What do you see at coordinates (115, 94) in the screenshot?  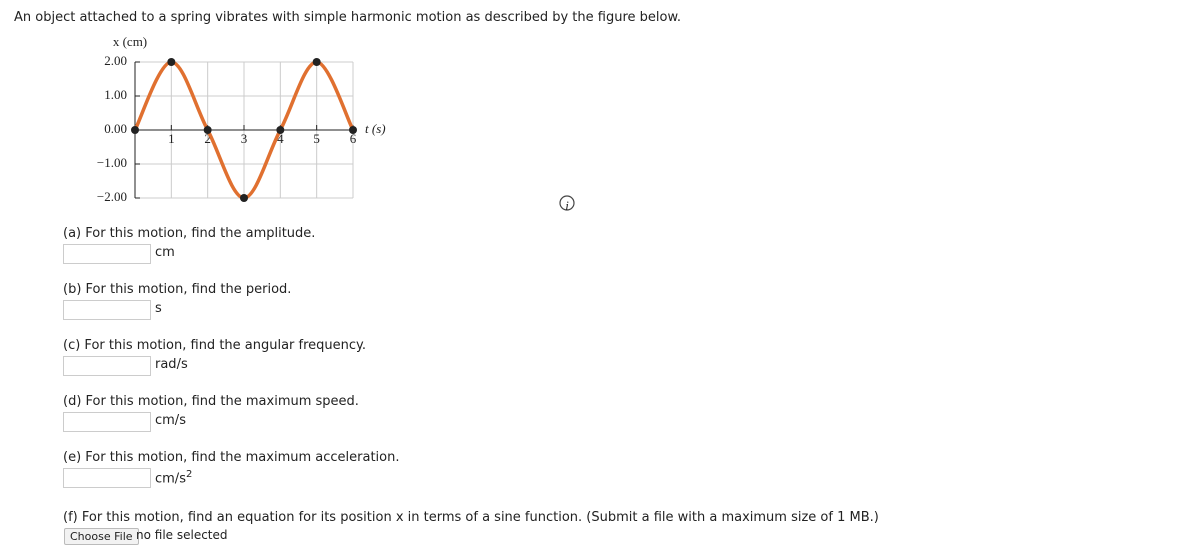 I see `y-tick-label: 1.00` at bounding box center [115, 94].